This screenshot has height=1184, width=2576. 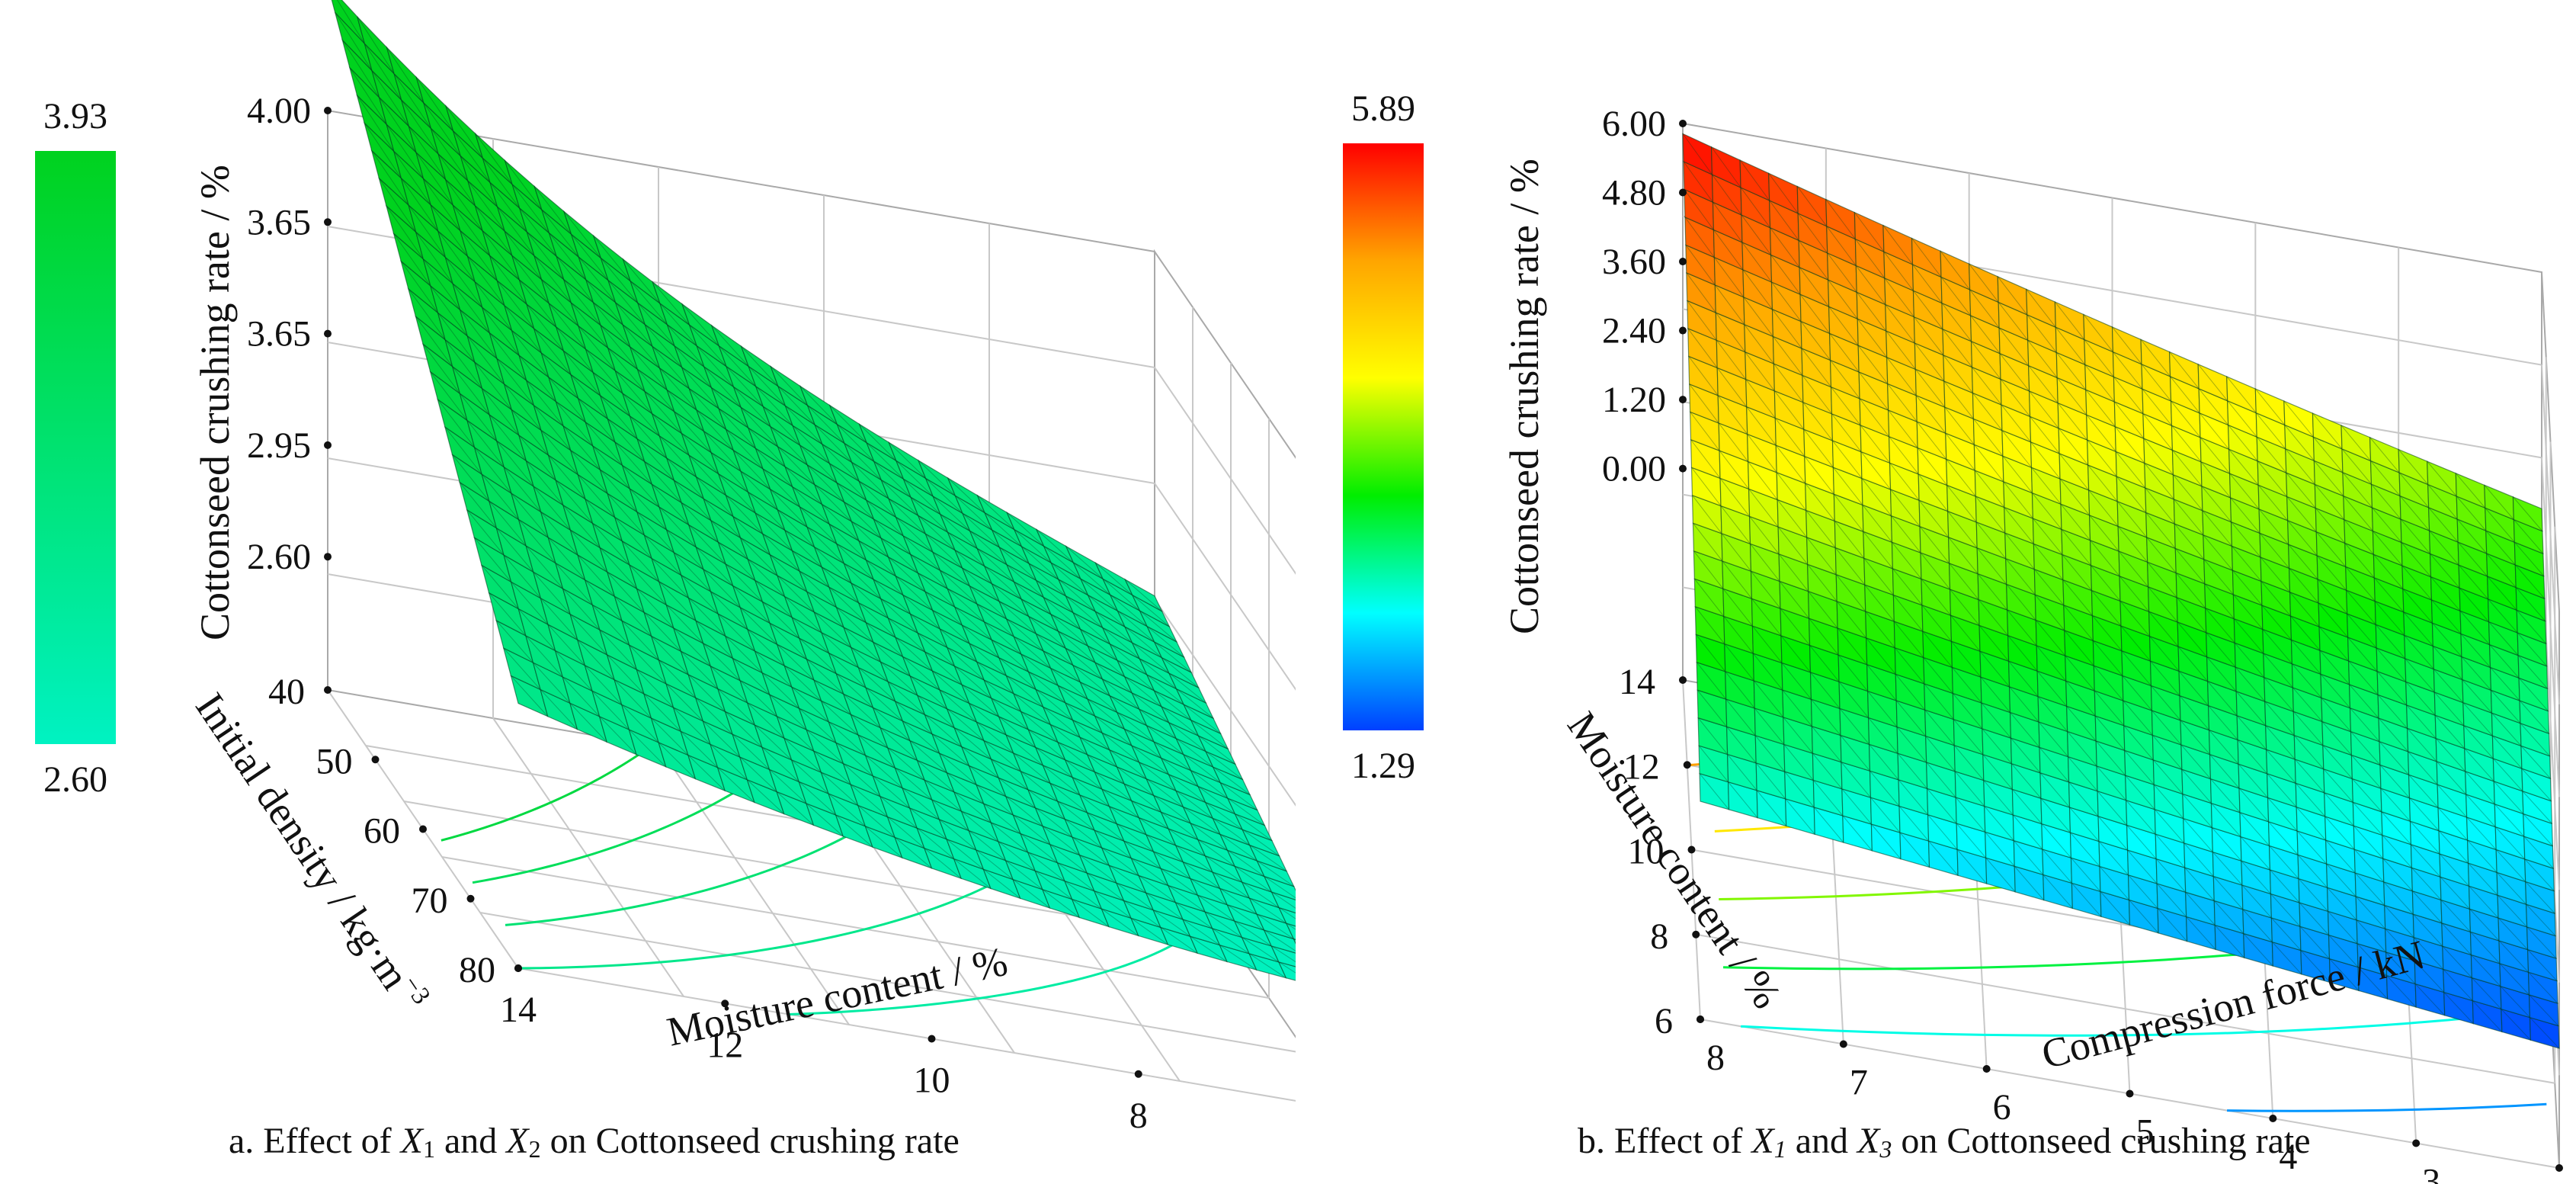 I want to click on a-y-tick-label: 70, so click(x=430, y=901).